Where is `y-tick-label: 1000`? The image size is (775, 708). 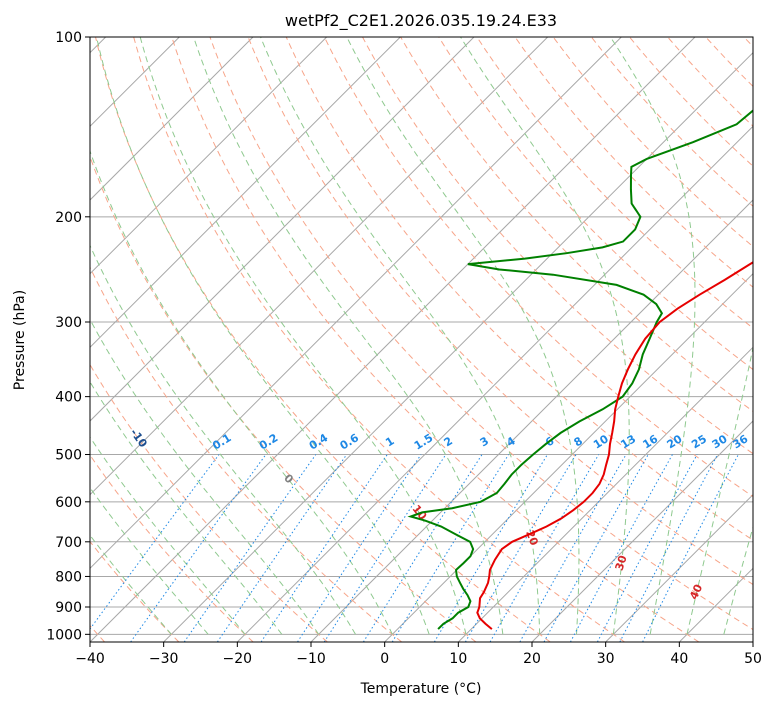 y-tick-label: 1000 is located at coordinates (64, 635).